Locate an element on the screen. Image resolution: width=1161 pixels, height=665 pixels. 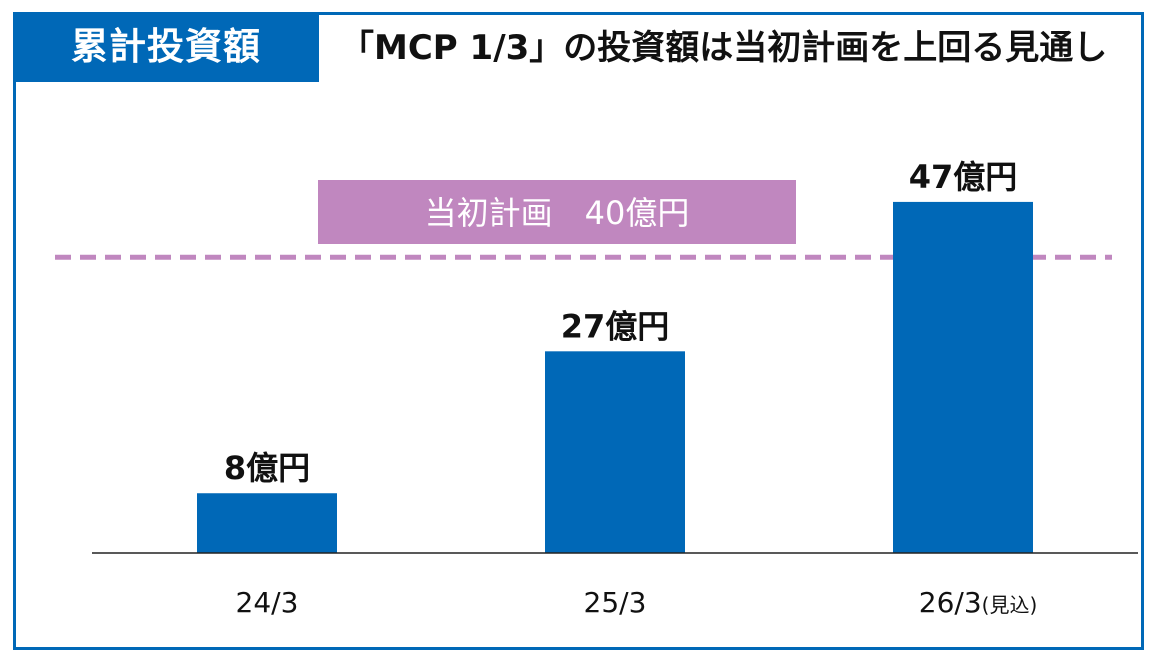
category-label: 25/3 is located at coordinates (615, 602).